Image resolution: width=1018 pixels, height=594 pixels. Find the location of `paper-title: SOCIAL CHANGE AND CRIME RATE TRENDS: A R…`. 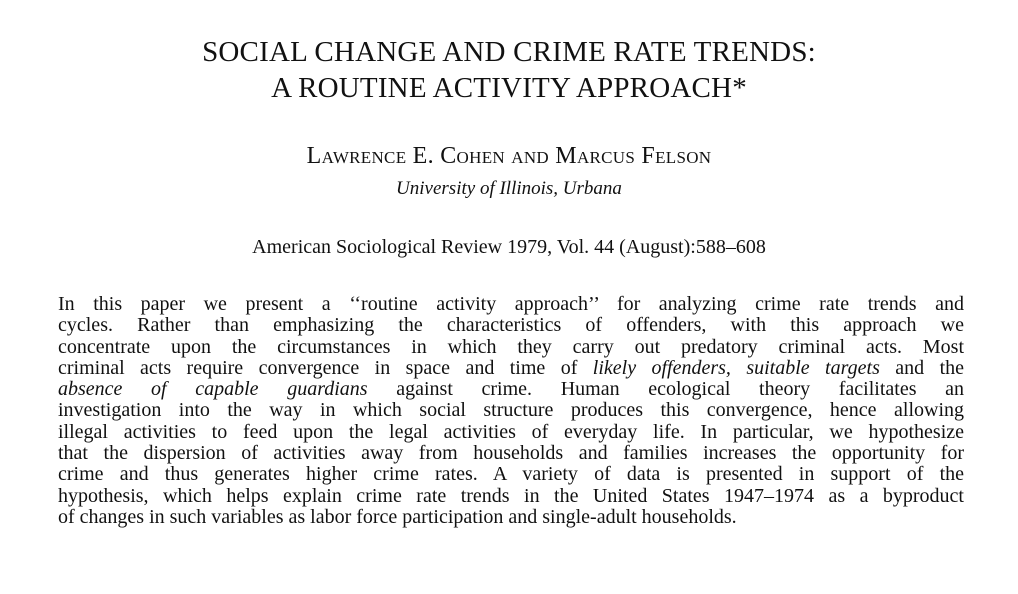

paper-title: SOCIAL CHANGE AND CRIME RATE TRENDS: A R… is located at coordinates (509, 70).